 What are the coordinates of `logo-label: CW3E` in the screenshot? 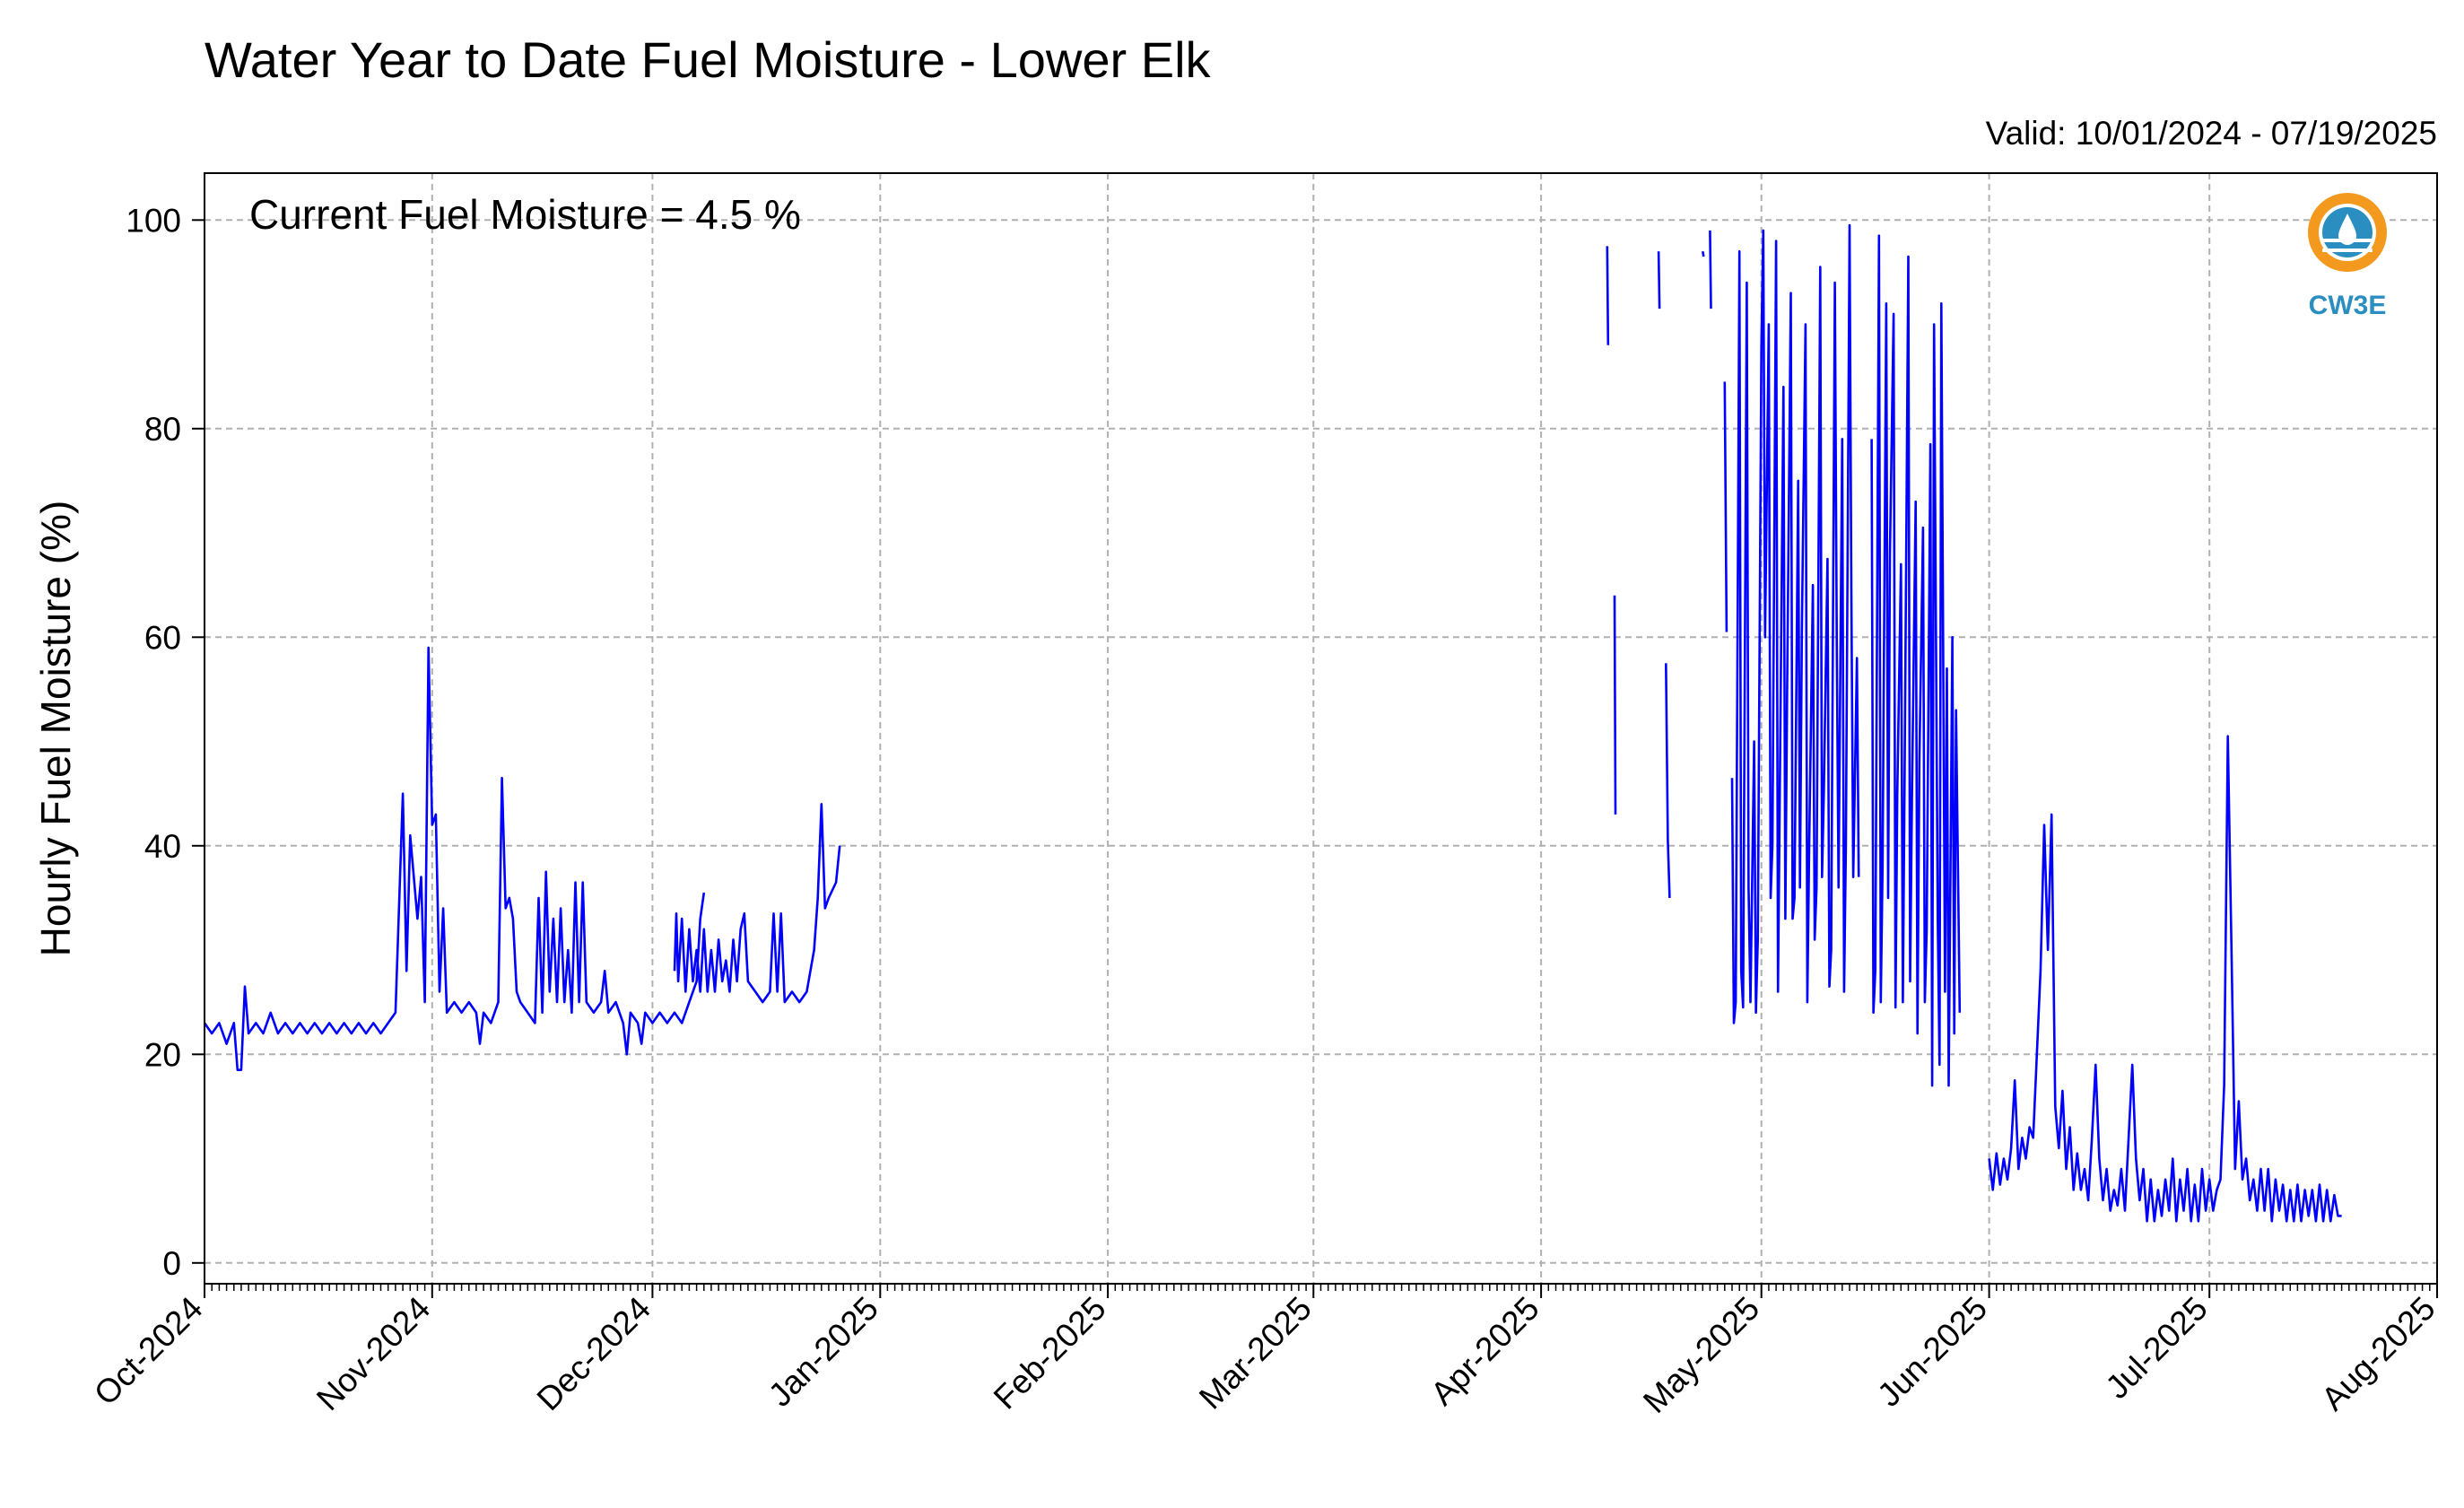 It's located at (2348, 305).